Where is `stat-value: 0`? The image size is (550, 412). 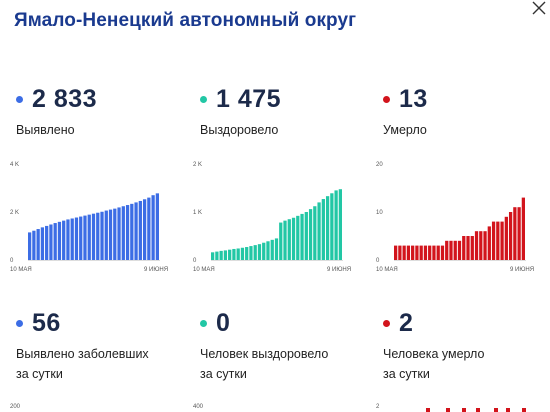 stat-value: 0 is located at coordinates (223, 322).